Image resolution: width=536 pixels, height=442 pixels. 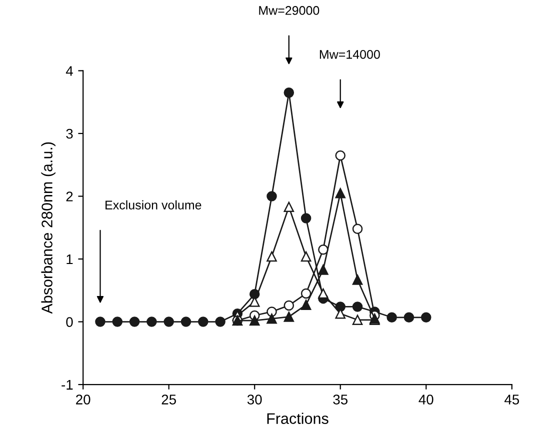 I want to click on x-tick-label: 25, so click(x=169, y=399).